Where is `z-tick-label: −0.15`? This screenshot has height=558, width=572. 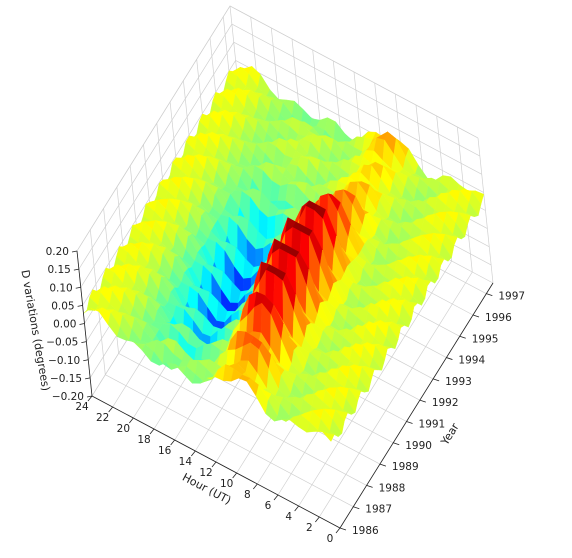
z-tick-label: −0.15 is located at coordinates (66, 379).